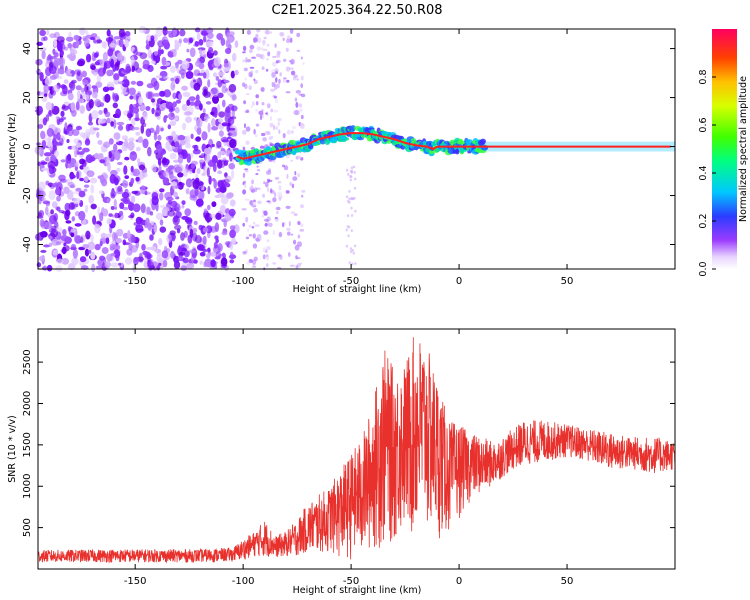  What do you see at coordinates (27, 195) in the screenshot?
I see `y-tick-label: -20` at bounding box center [27, 195].